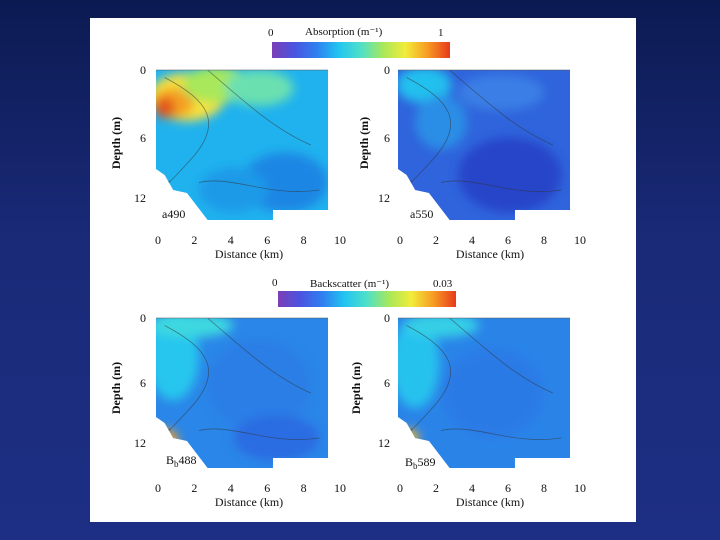 The image size is (720, 540). Describe the element at coordinates (490, 254) in the screenshot. I see `a550-x-axis-label: Distance (km)` at that location.